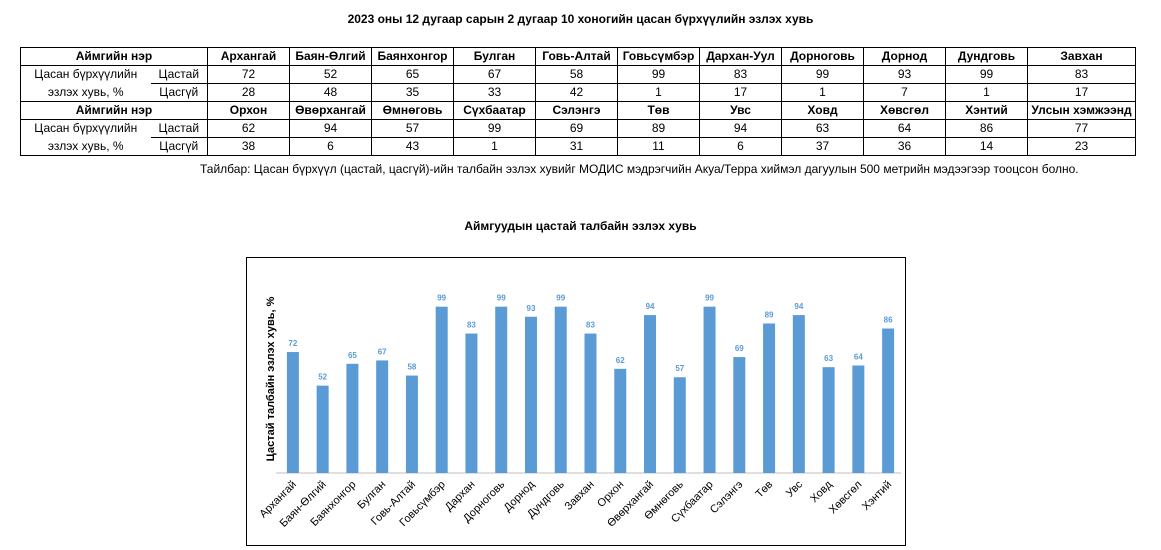 The width and height of the screenshot is (1161, 550). Describe the element at coordinates (658, 146) in the screenshot. I see `nosnow-value-cell: 11` at that location.